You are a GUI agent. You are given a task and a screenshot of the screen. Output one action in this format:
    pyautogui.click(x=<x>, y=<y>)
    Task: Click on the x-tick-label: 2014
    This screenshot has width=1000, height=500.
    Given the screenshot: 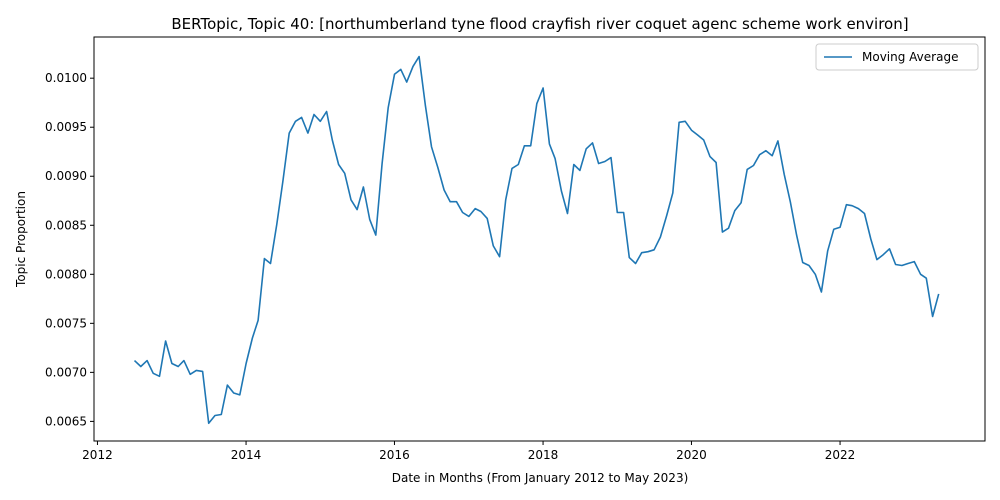 What is the action you would take?
    pyautogui.click(x=246, y=455)
    